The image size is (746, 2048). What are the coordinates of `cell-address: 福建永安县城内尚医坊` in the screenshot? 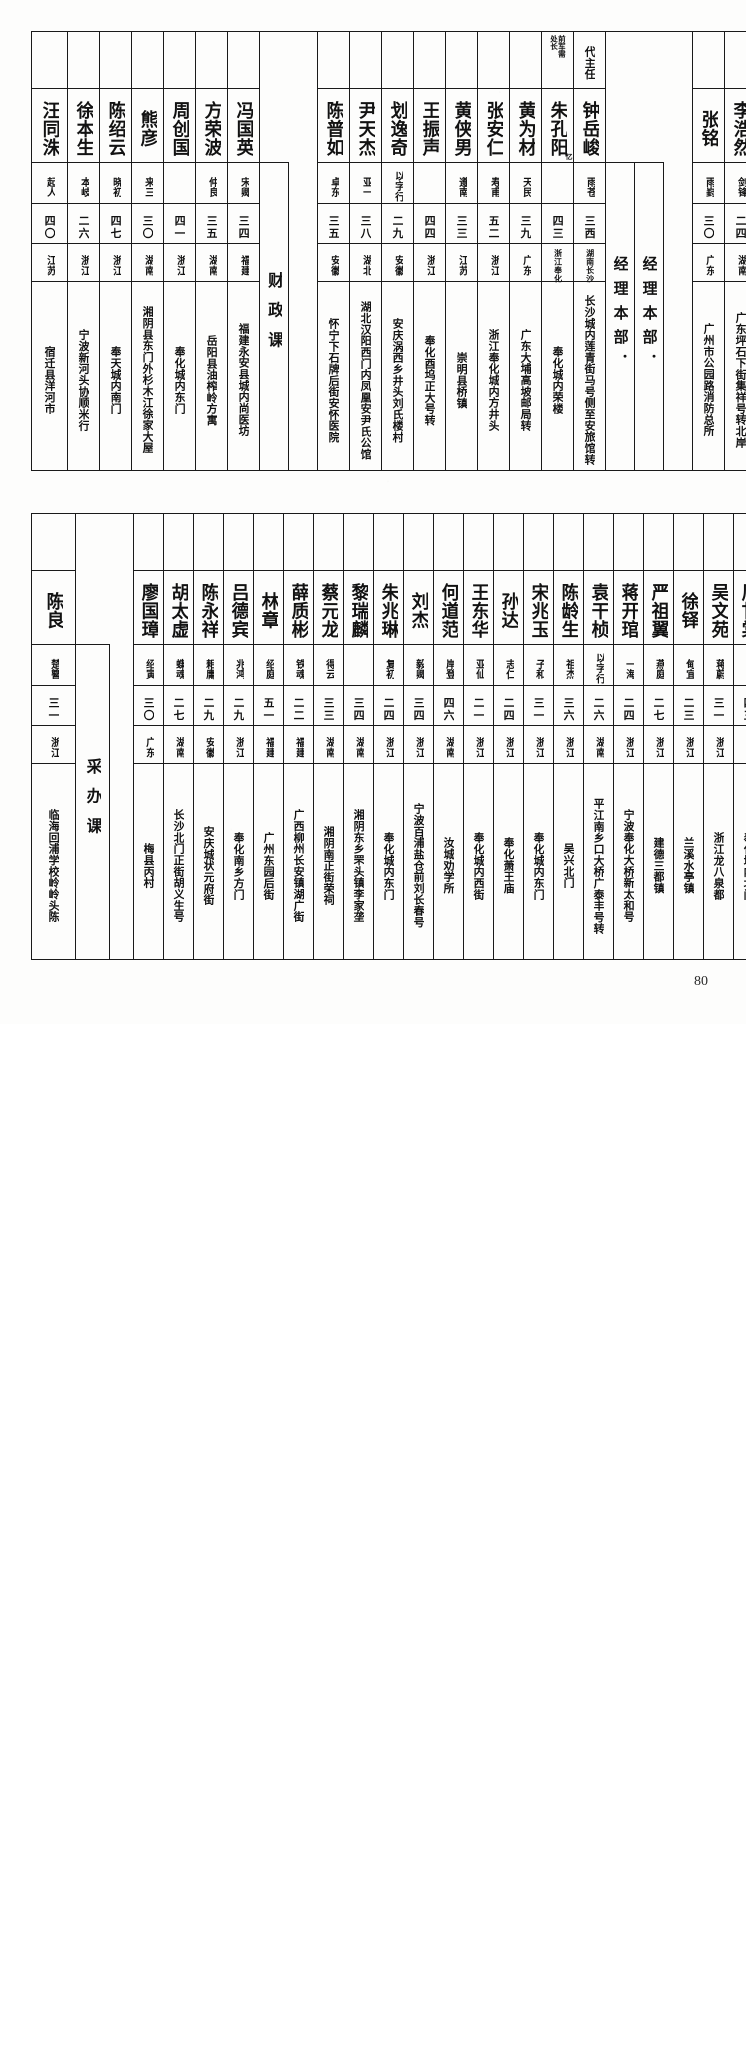 It's located at (244, 376).